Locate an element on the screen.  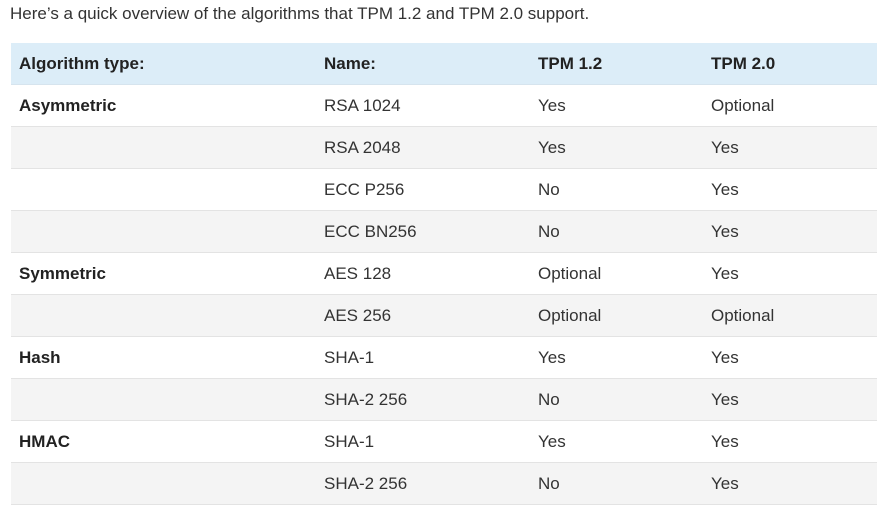
table-row: Symmetric AES 128 Optional Yes is located at coordinates (444, 274).